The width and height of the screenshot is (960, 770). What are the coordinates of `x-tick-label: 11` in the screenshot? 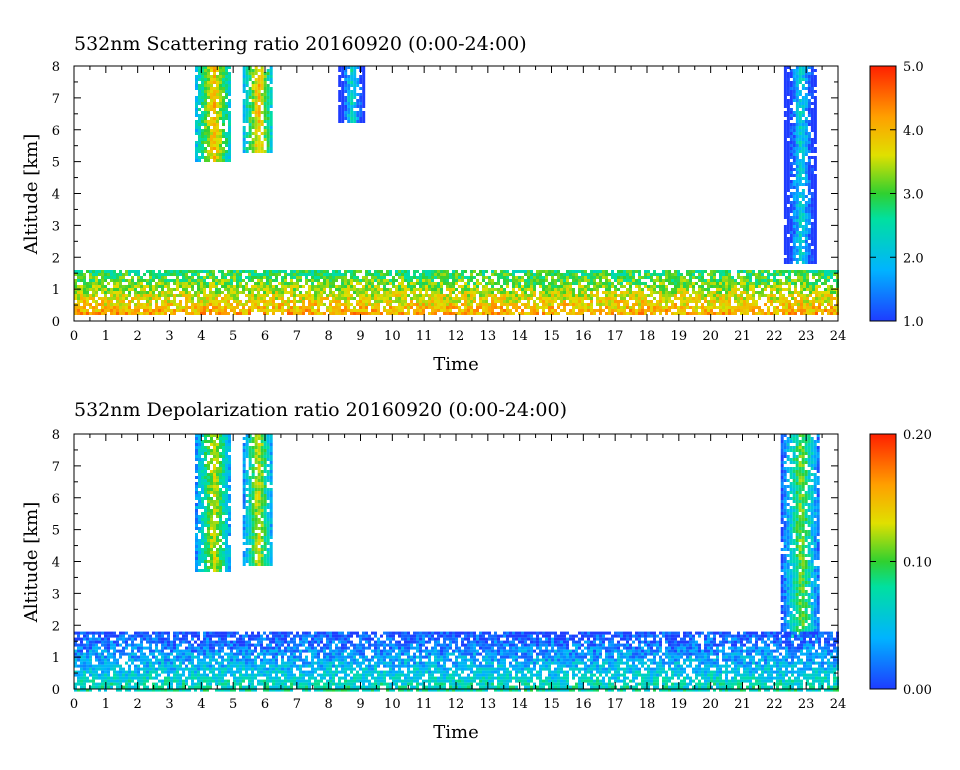 It's located at (424, 336).